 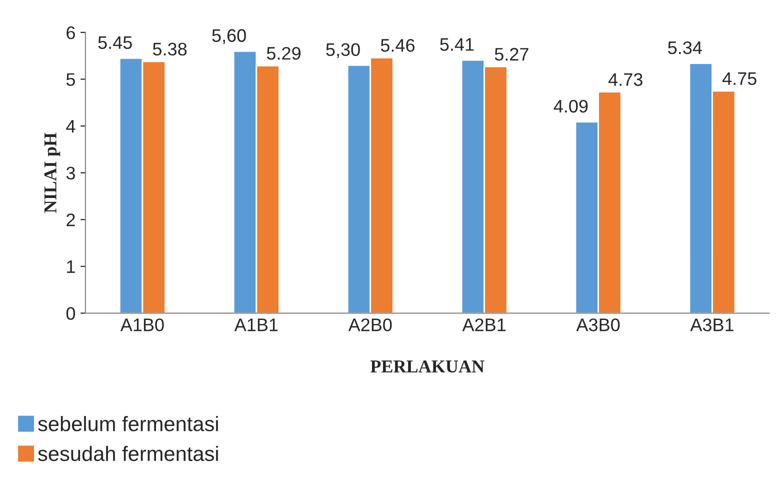 What do you see at coordinates (511, 54) in the screenshot?
I see `data-label: 5.27` at bounding box center [511, 54].